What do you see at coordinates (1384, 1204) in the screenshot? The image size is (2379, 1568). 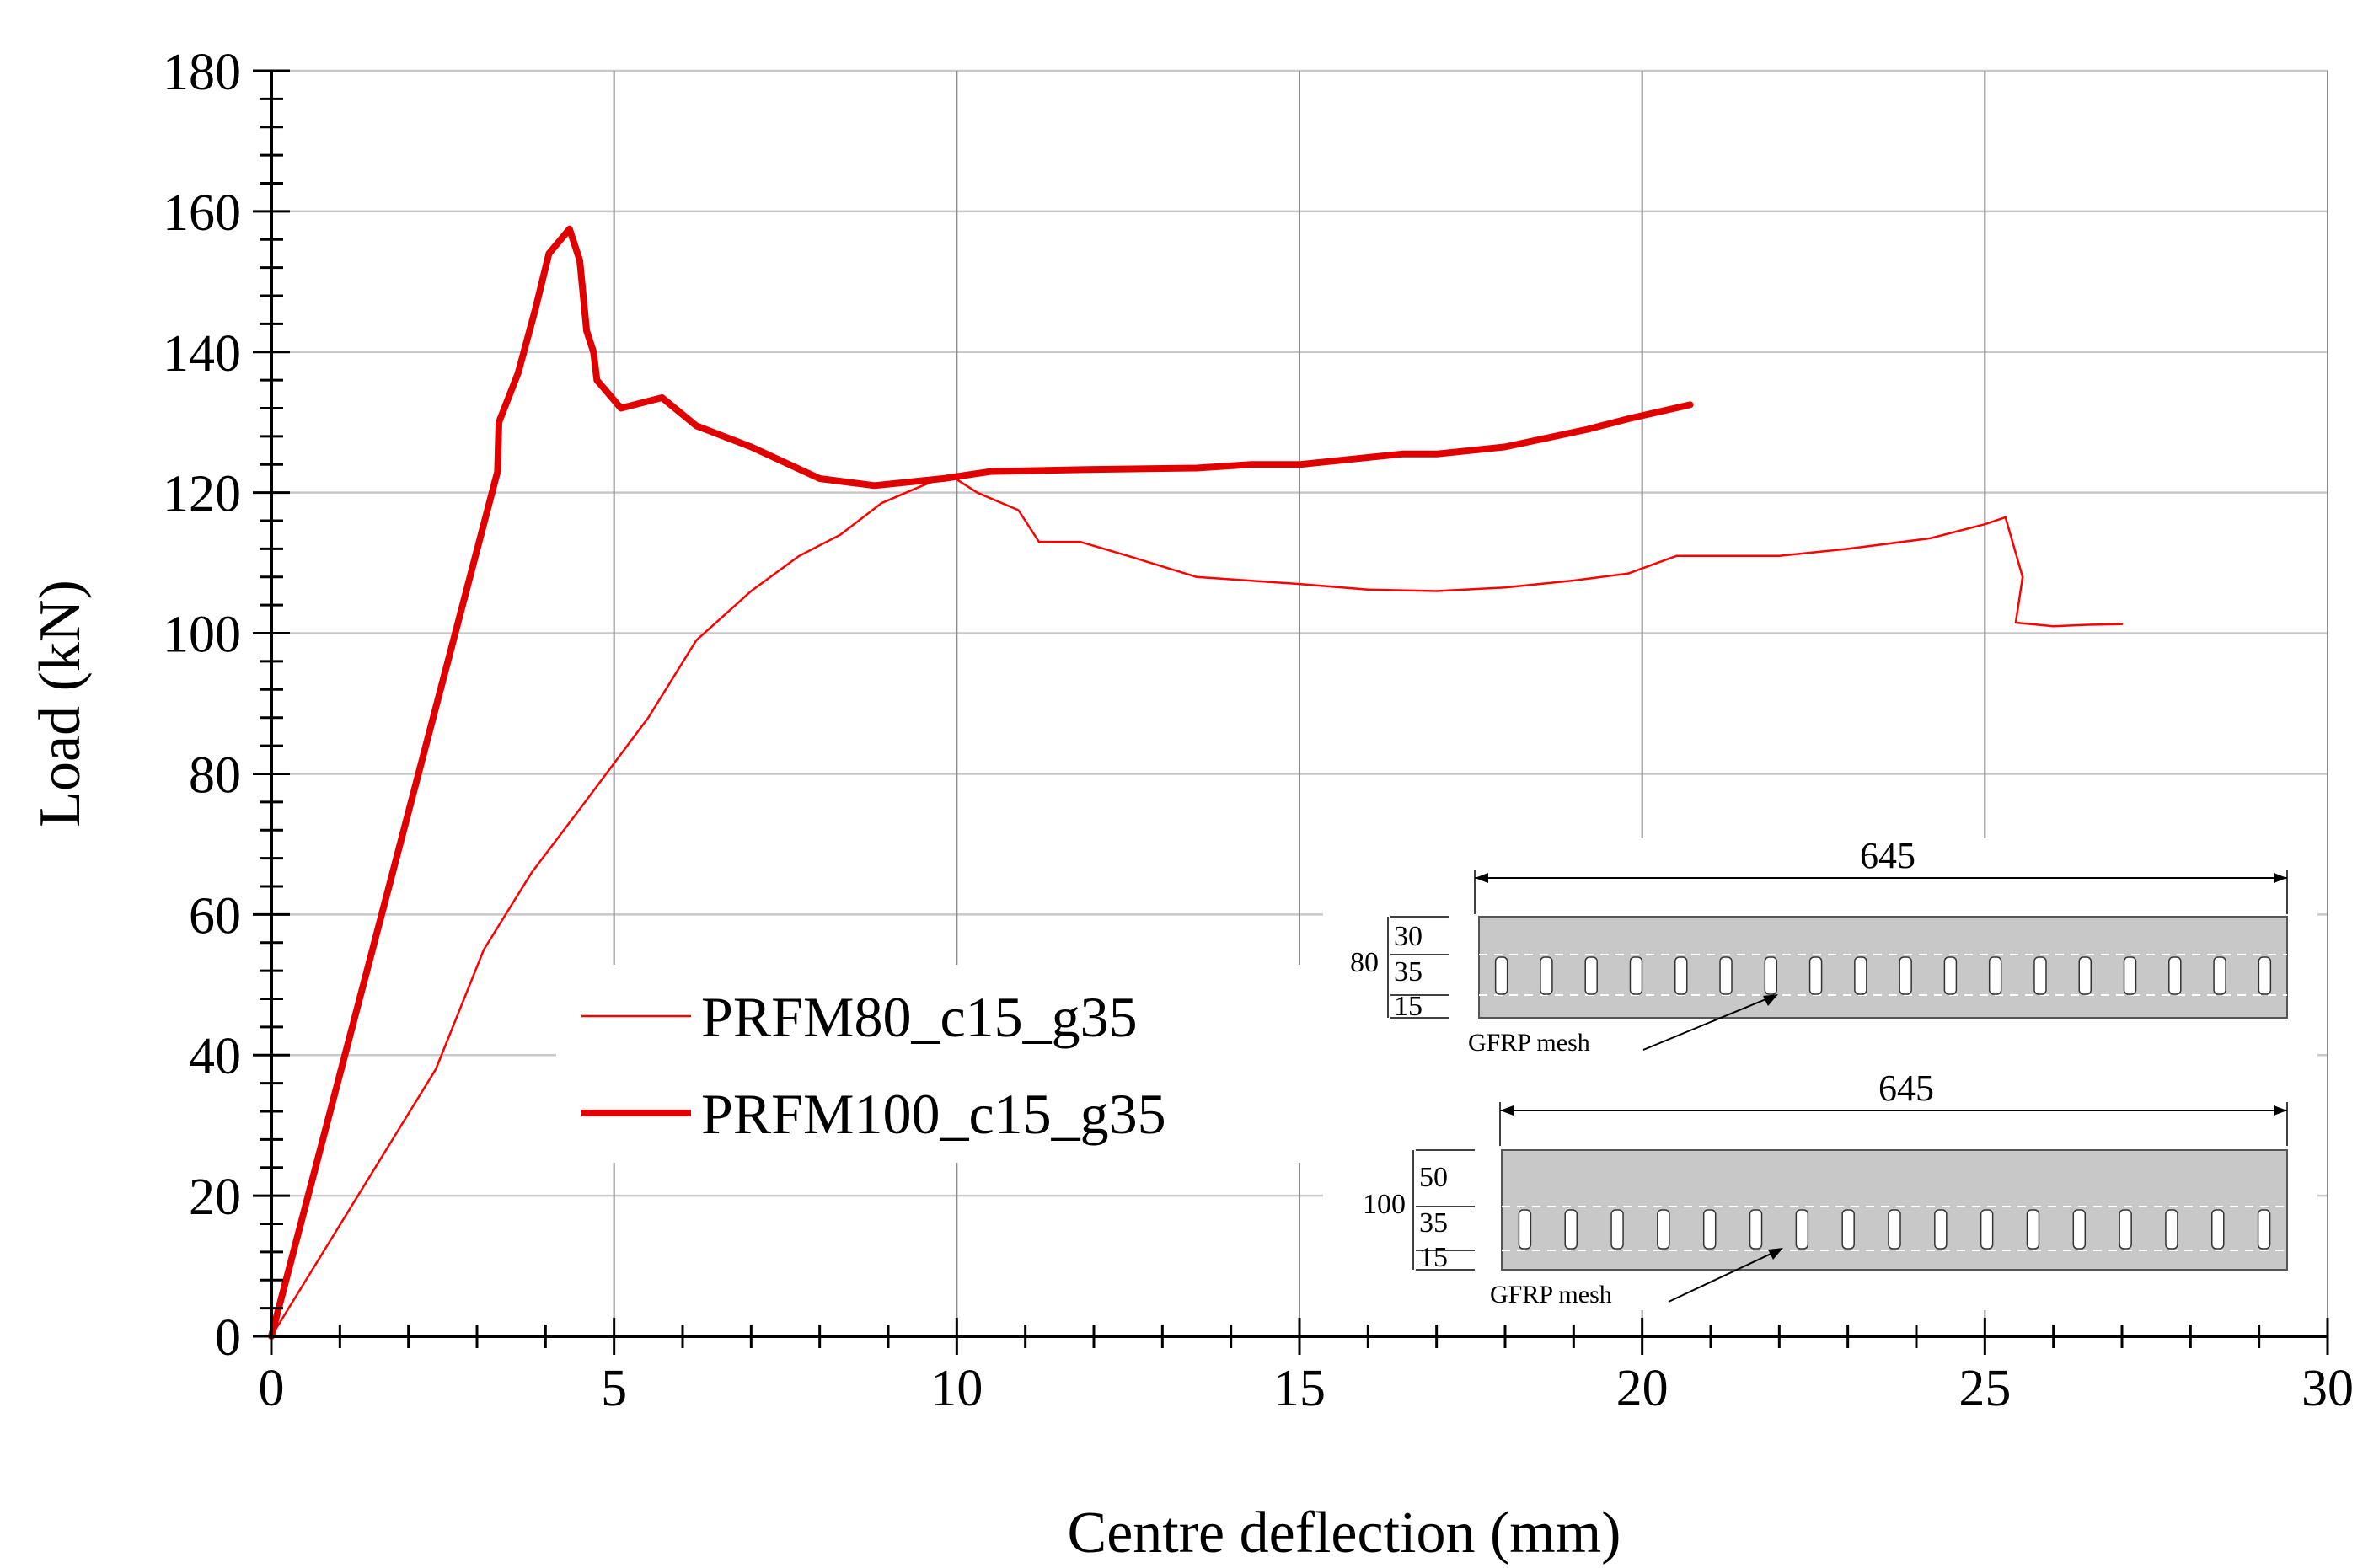 I see `depth-label: 100` at bounding box center [1384, 1204].